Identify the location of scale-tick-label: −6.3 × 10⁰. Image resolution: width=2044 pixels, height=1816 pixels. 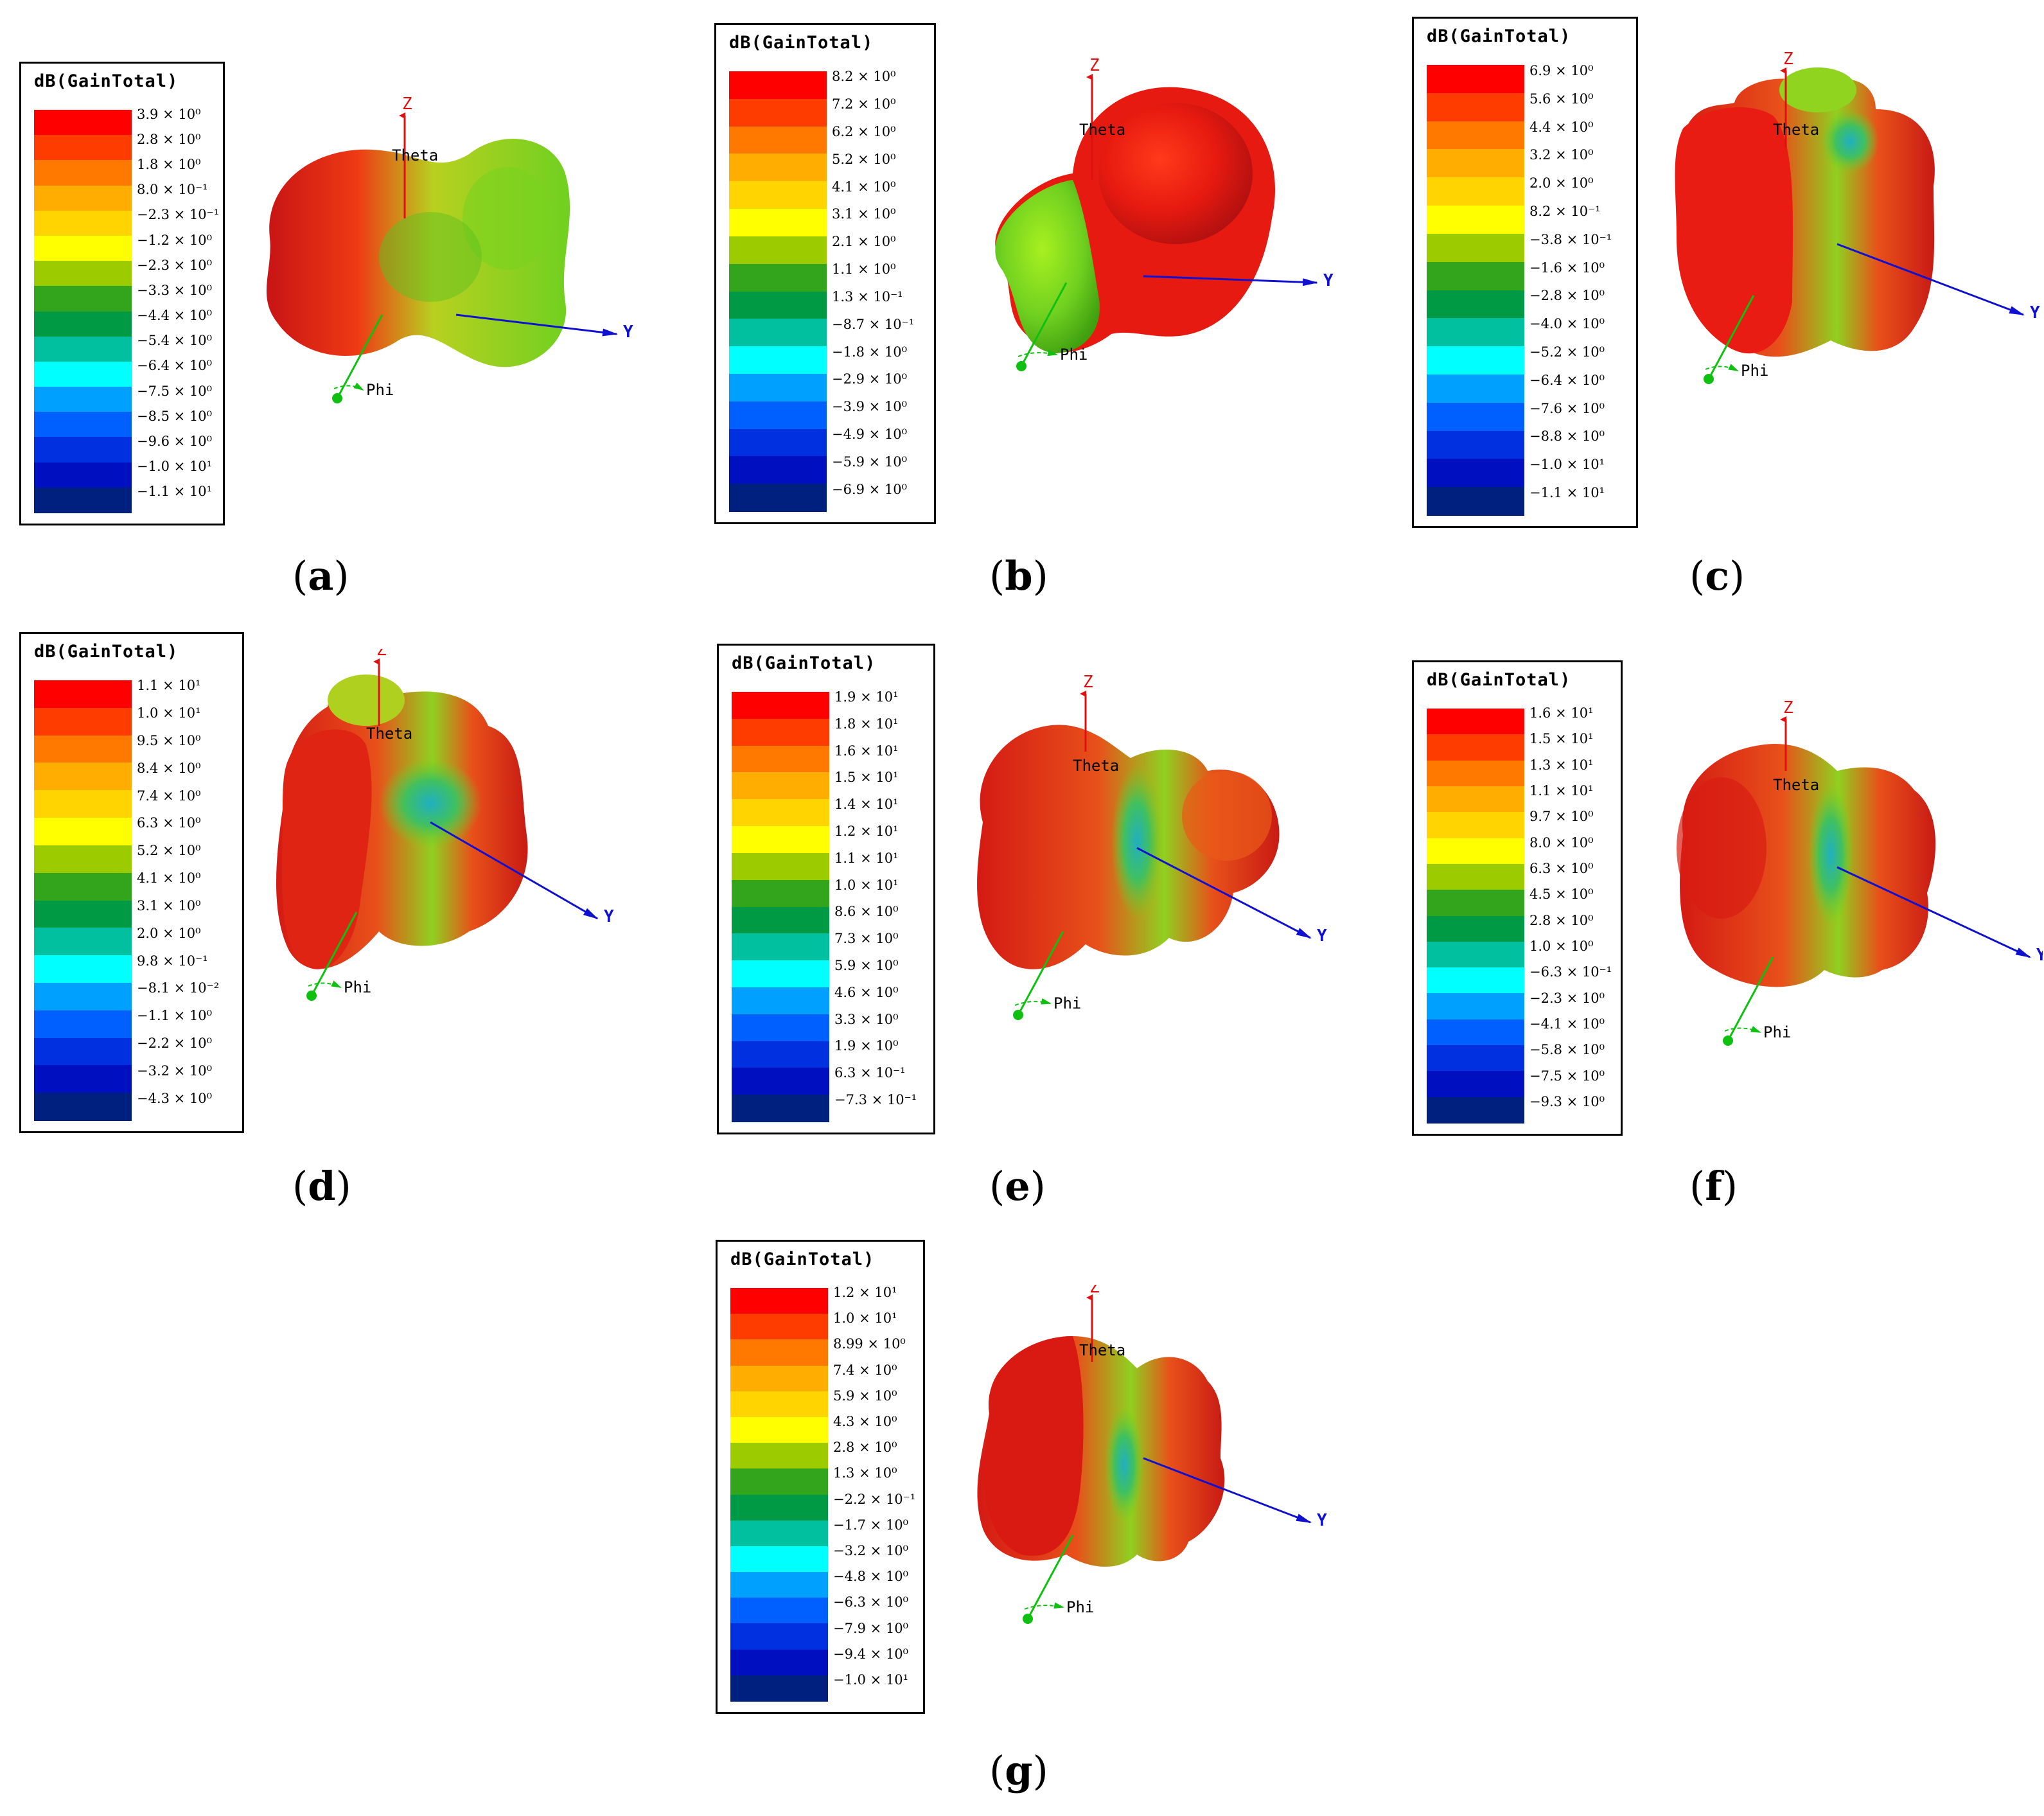
(871, 1602).